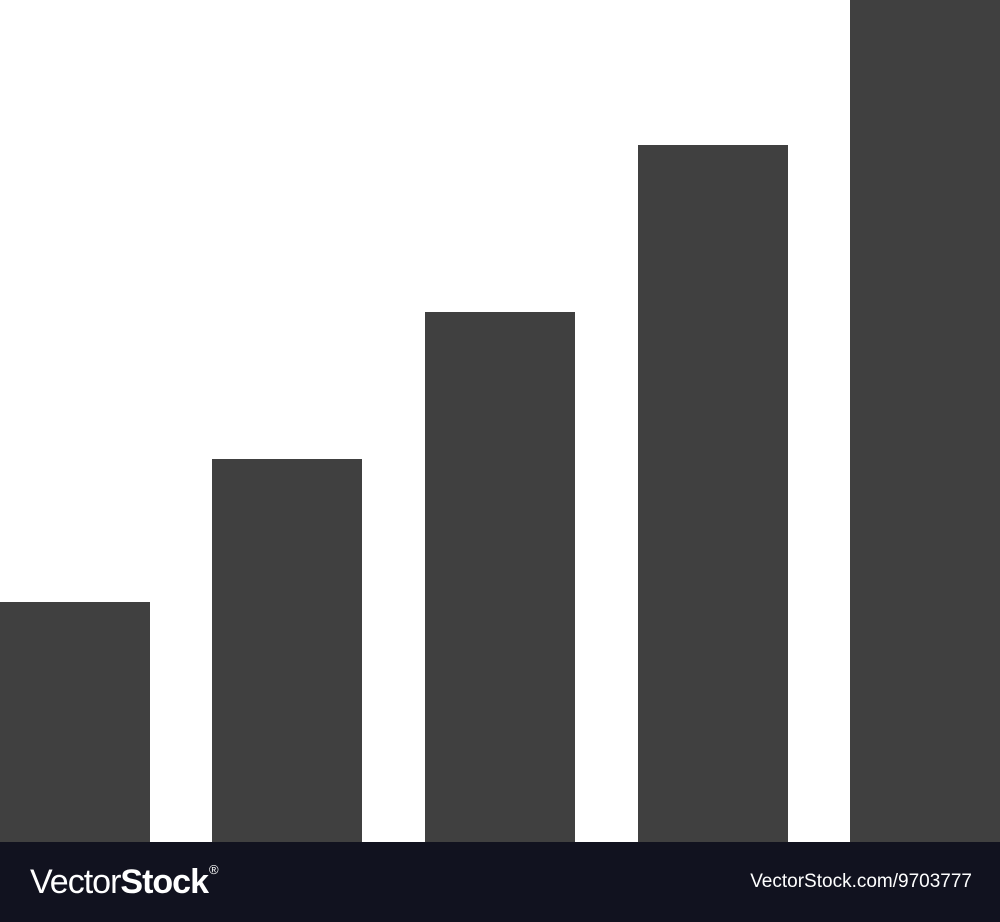  Describe the element at coordinates (75, 882) in the screenshot. I see `logo-text-vector: Vector` at that location.